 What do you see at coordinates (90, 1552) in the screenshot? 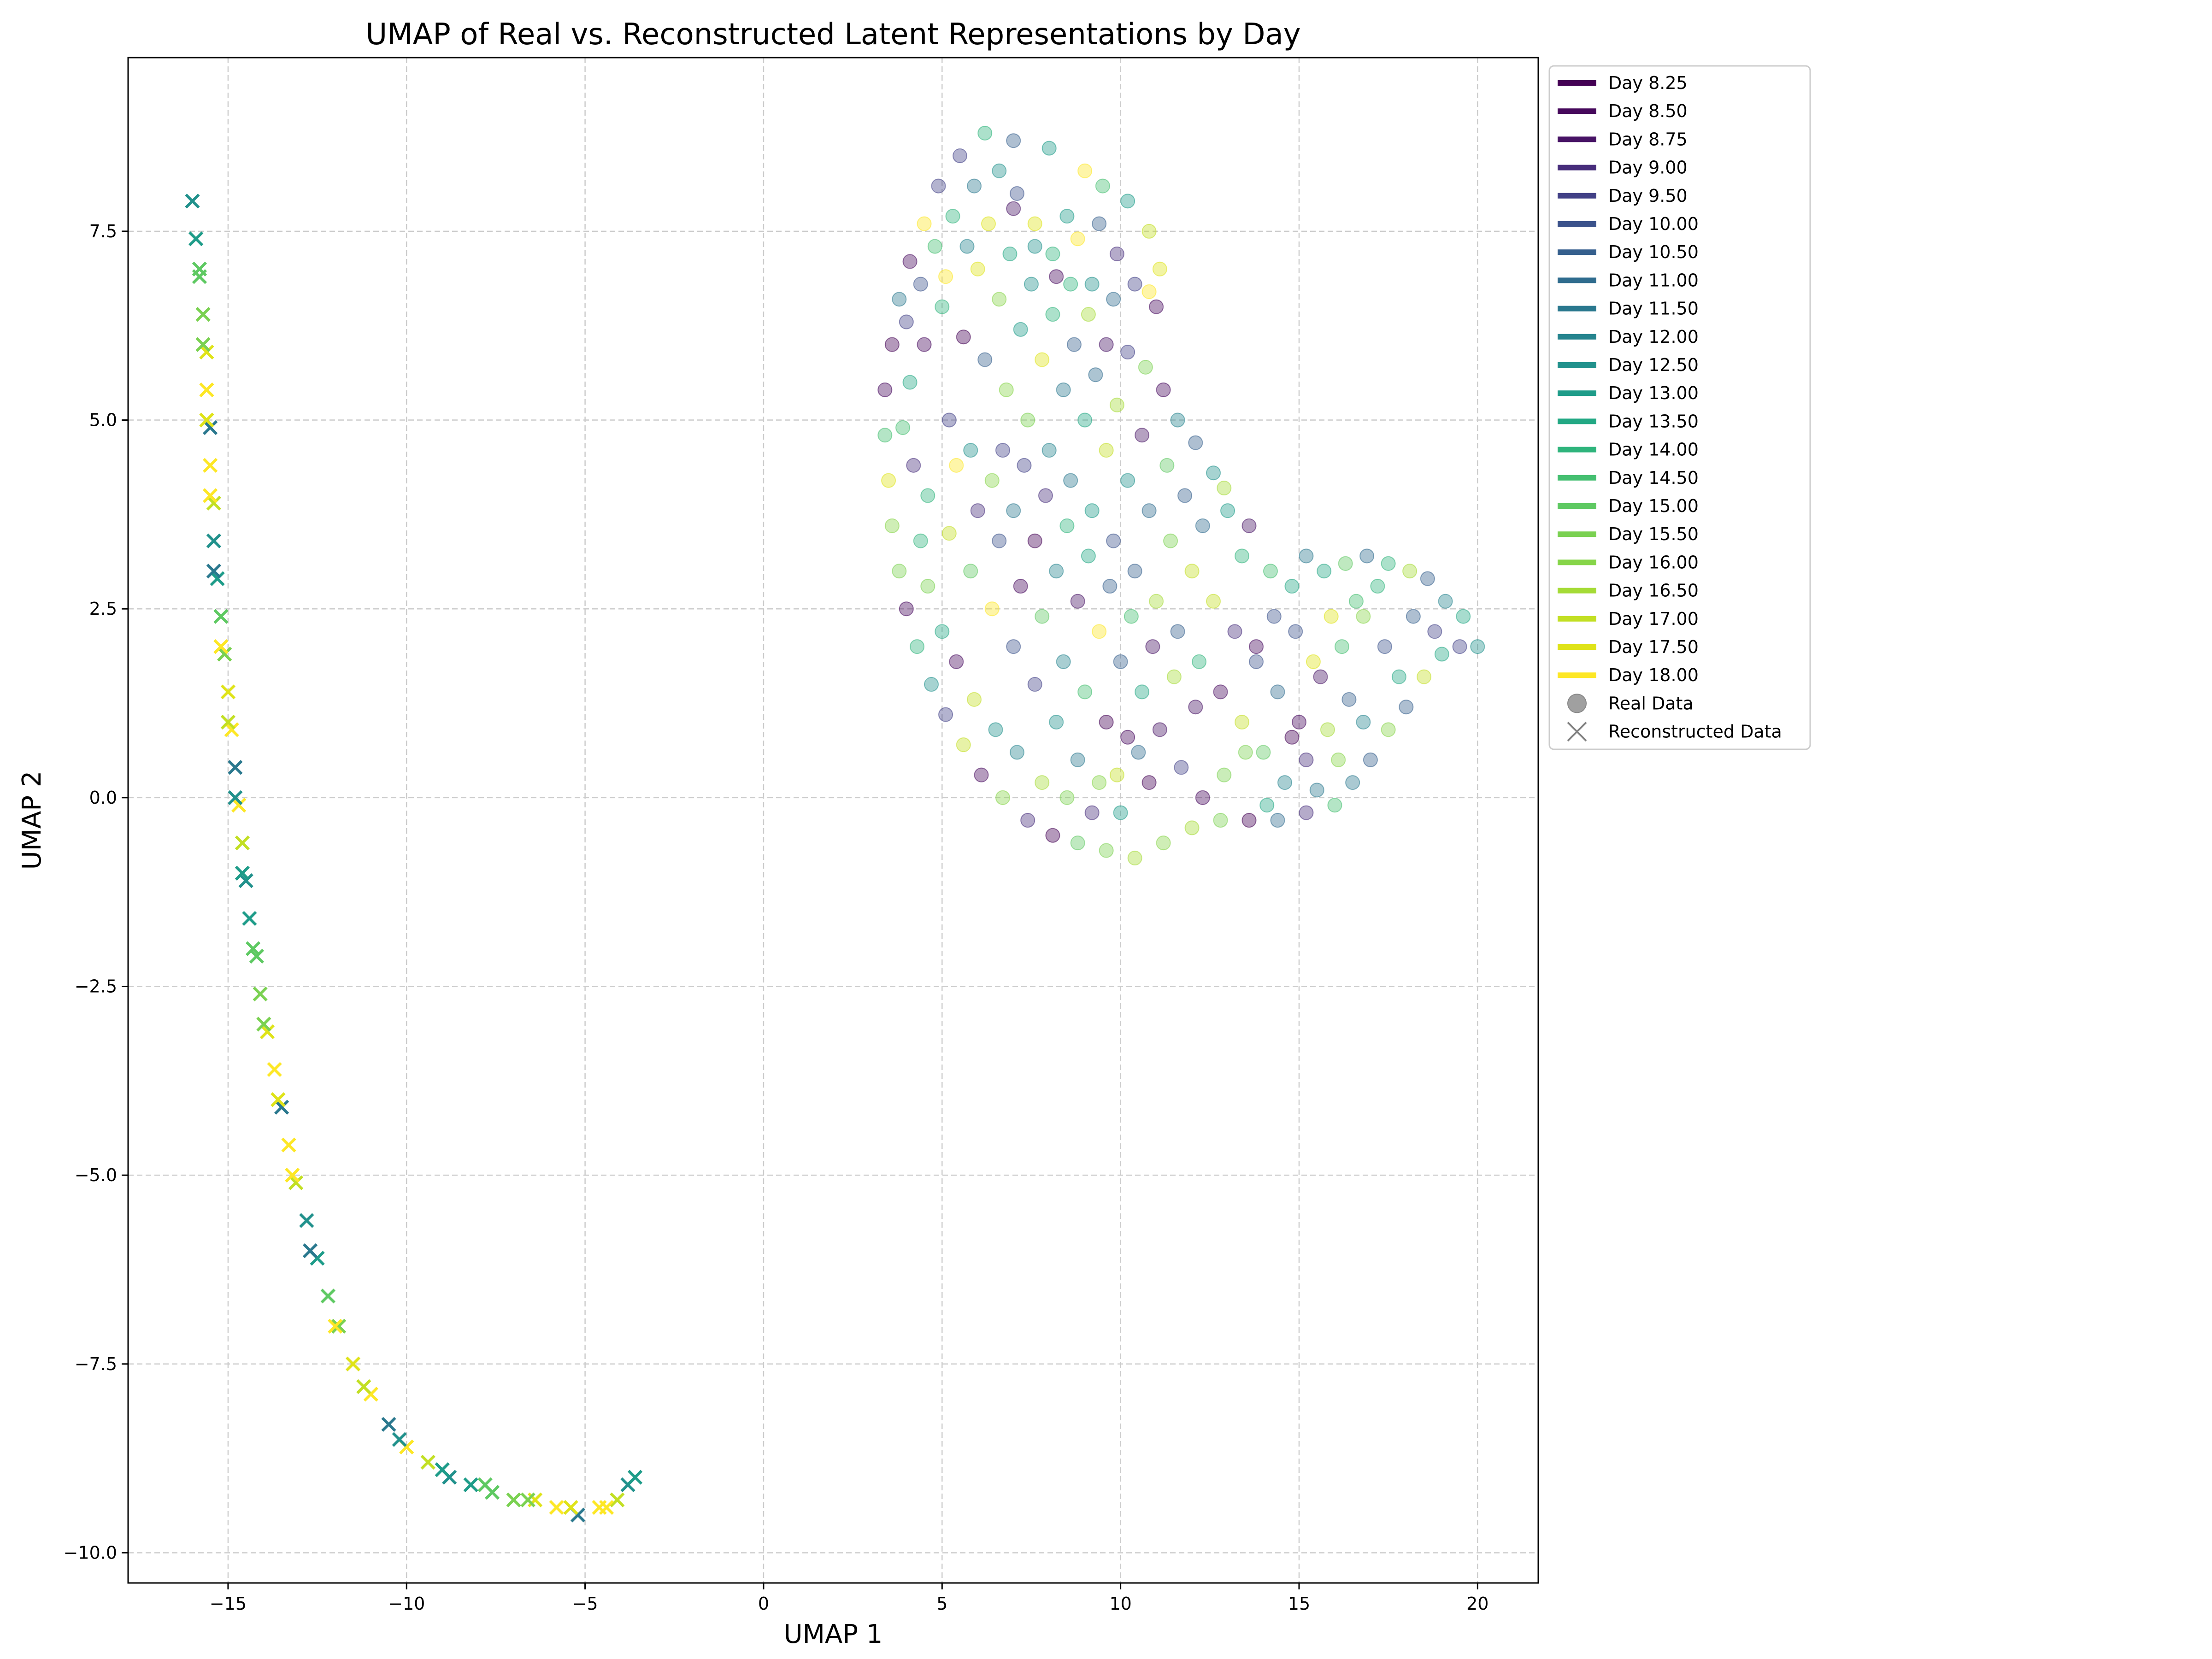
I see `y-tick-label: −10.0` at bounding box center [90, 1552].